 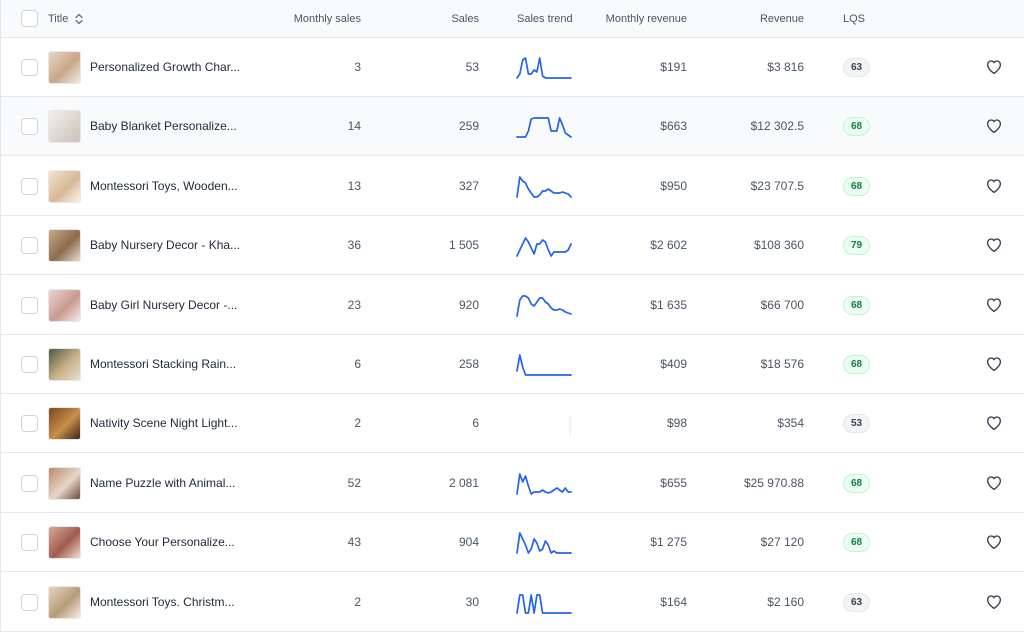 What do you see at coordinates (468, 304) in the screenshot?
I see `sales-value: 920` at bounding box center [468, 304].